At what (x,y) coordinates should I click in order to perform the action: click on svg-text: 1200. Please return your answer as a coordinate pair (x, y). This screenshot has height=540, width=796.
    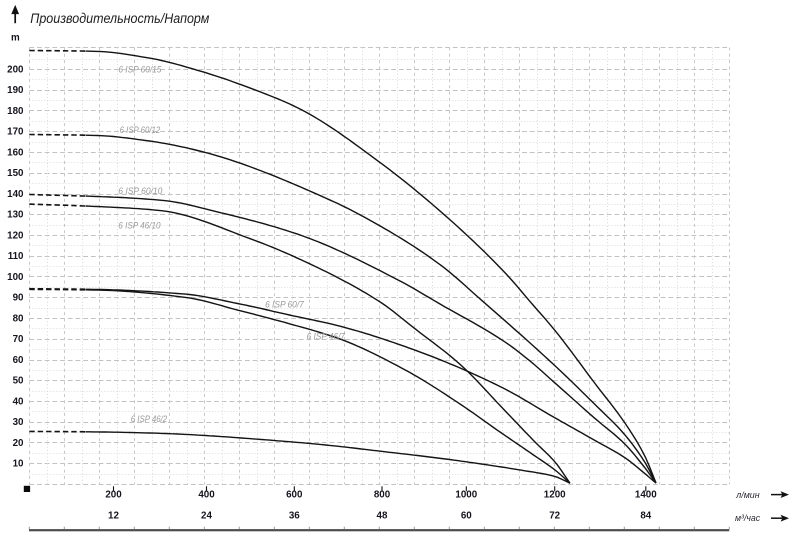
    Looking at the image, I should click on (555, 495).